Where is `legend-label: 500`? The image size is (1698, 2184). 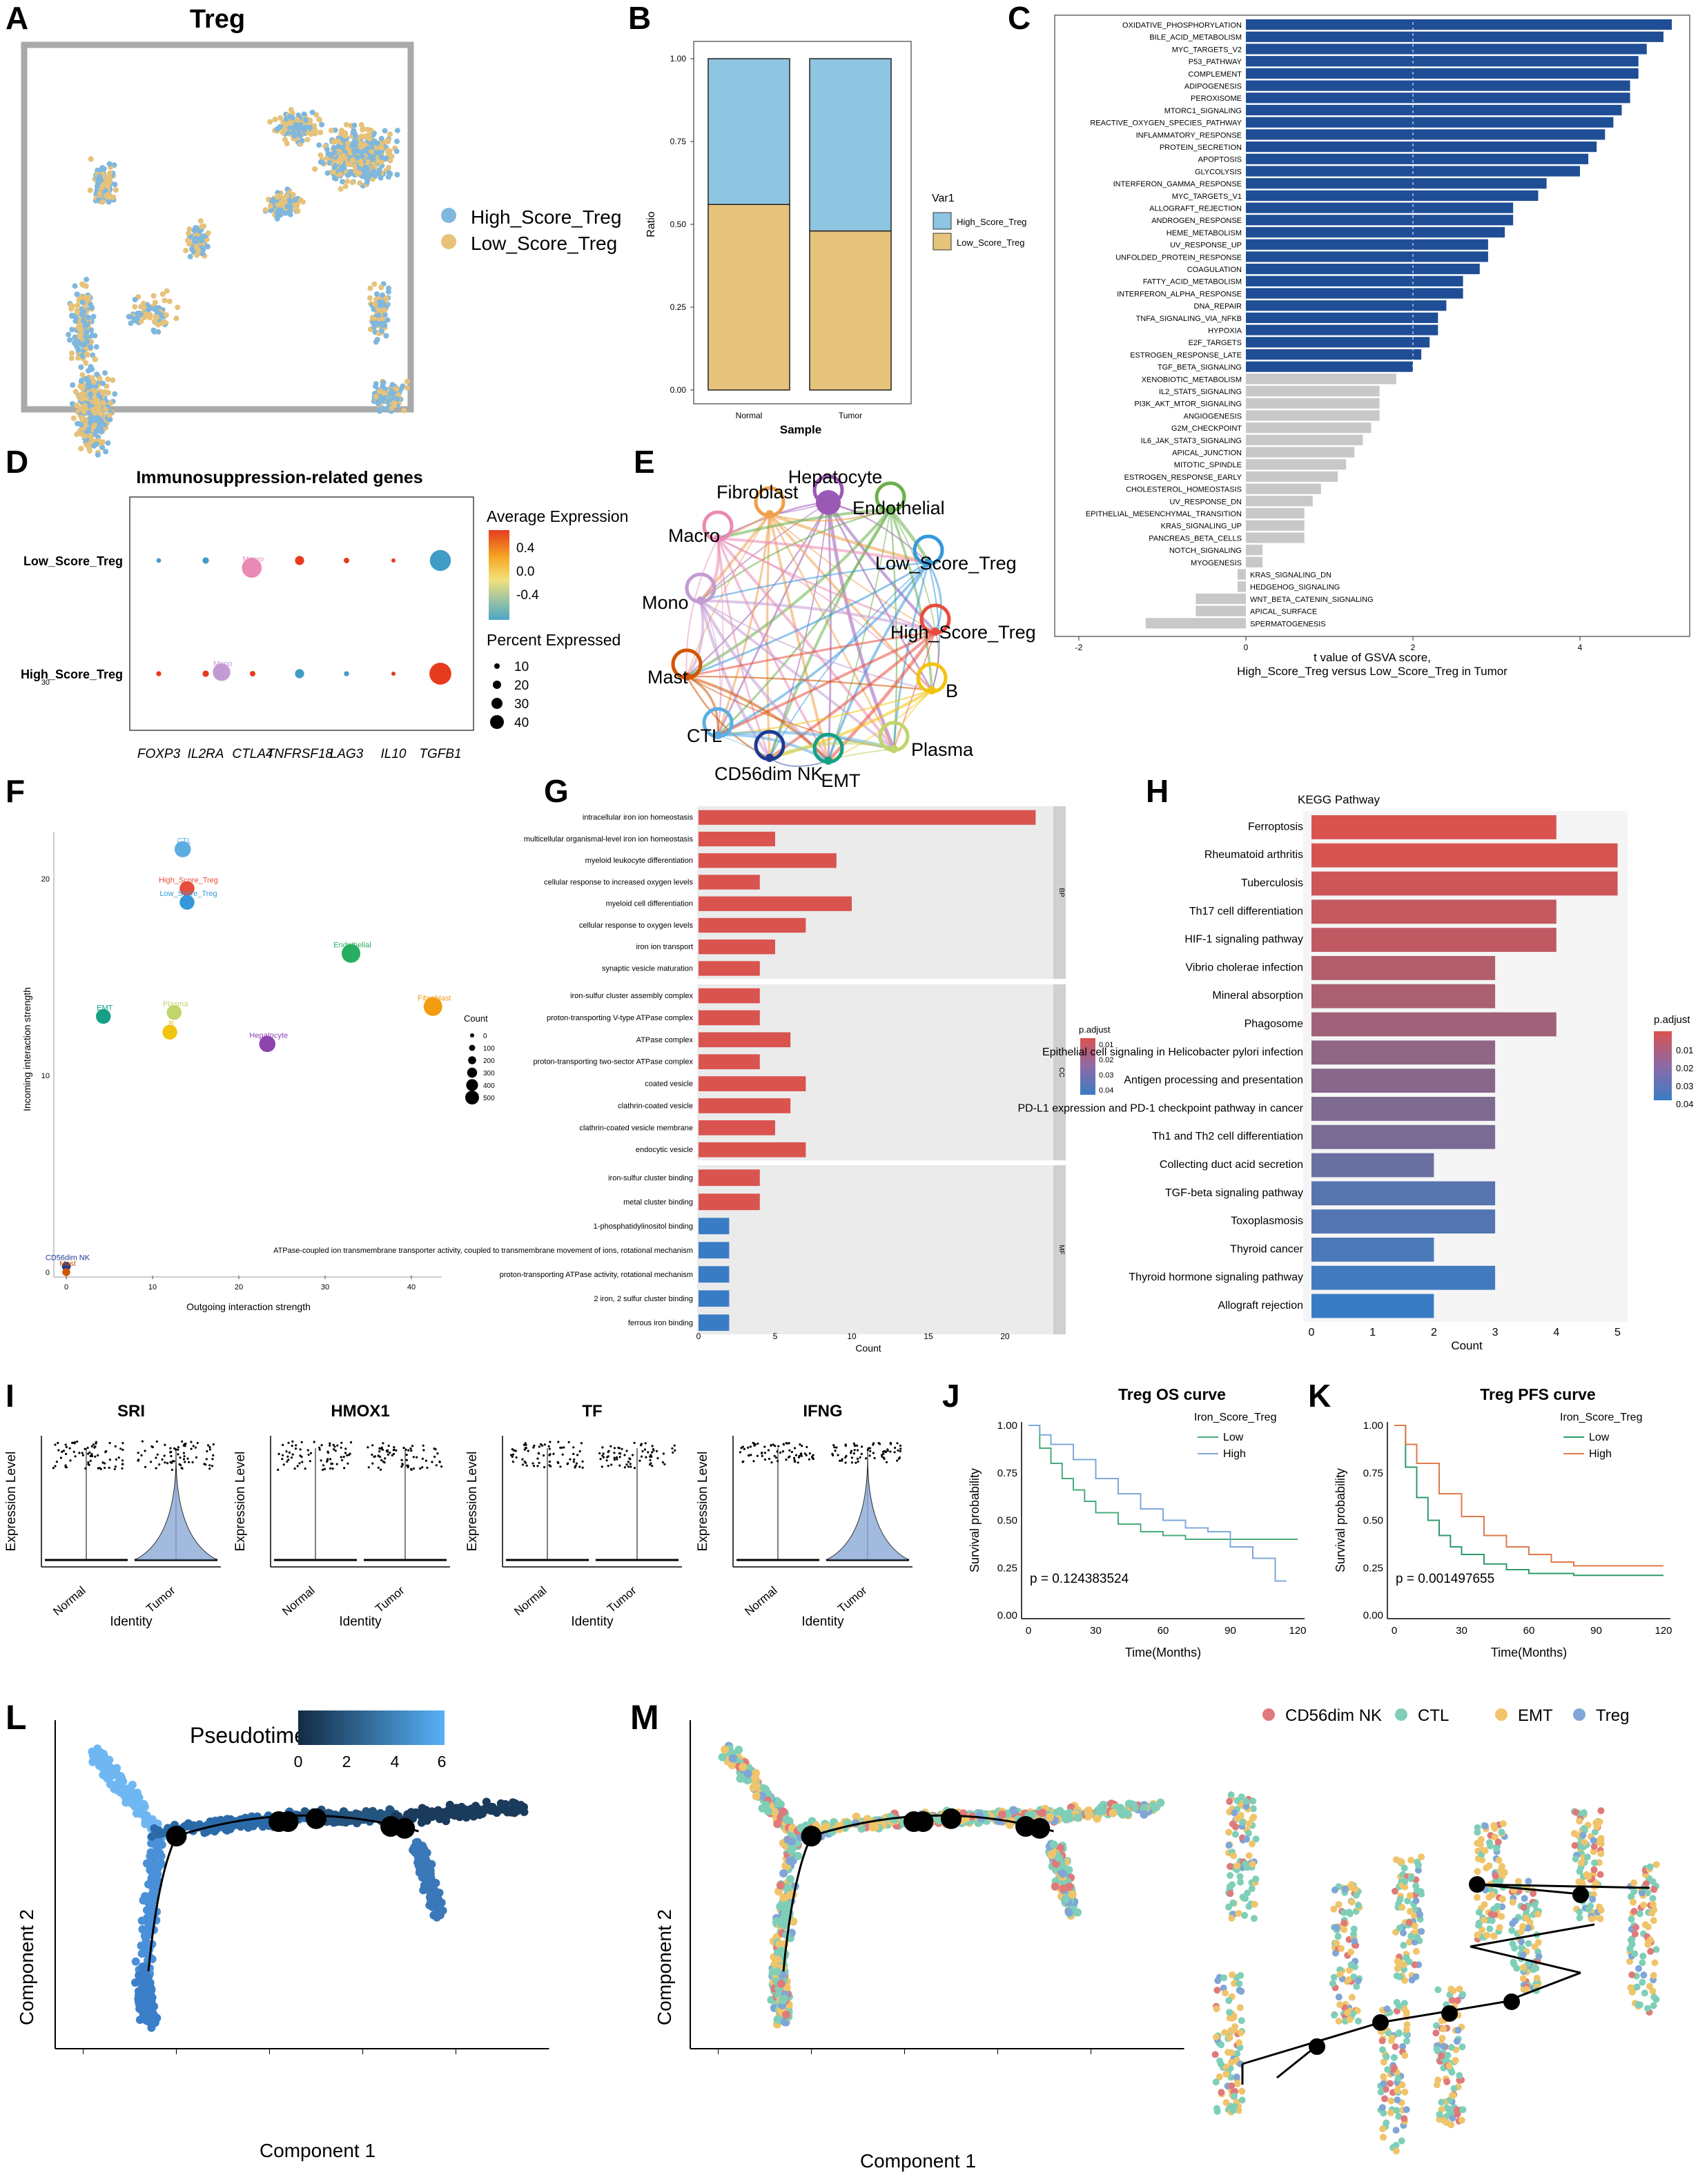
legend-label: 500 is located at coordinates (489, 1098).